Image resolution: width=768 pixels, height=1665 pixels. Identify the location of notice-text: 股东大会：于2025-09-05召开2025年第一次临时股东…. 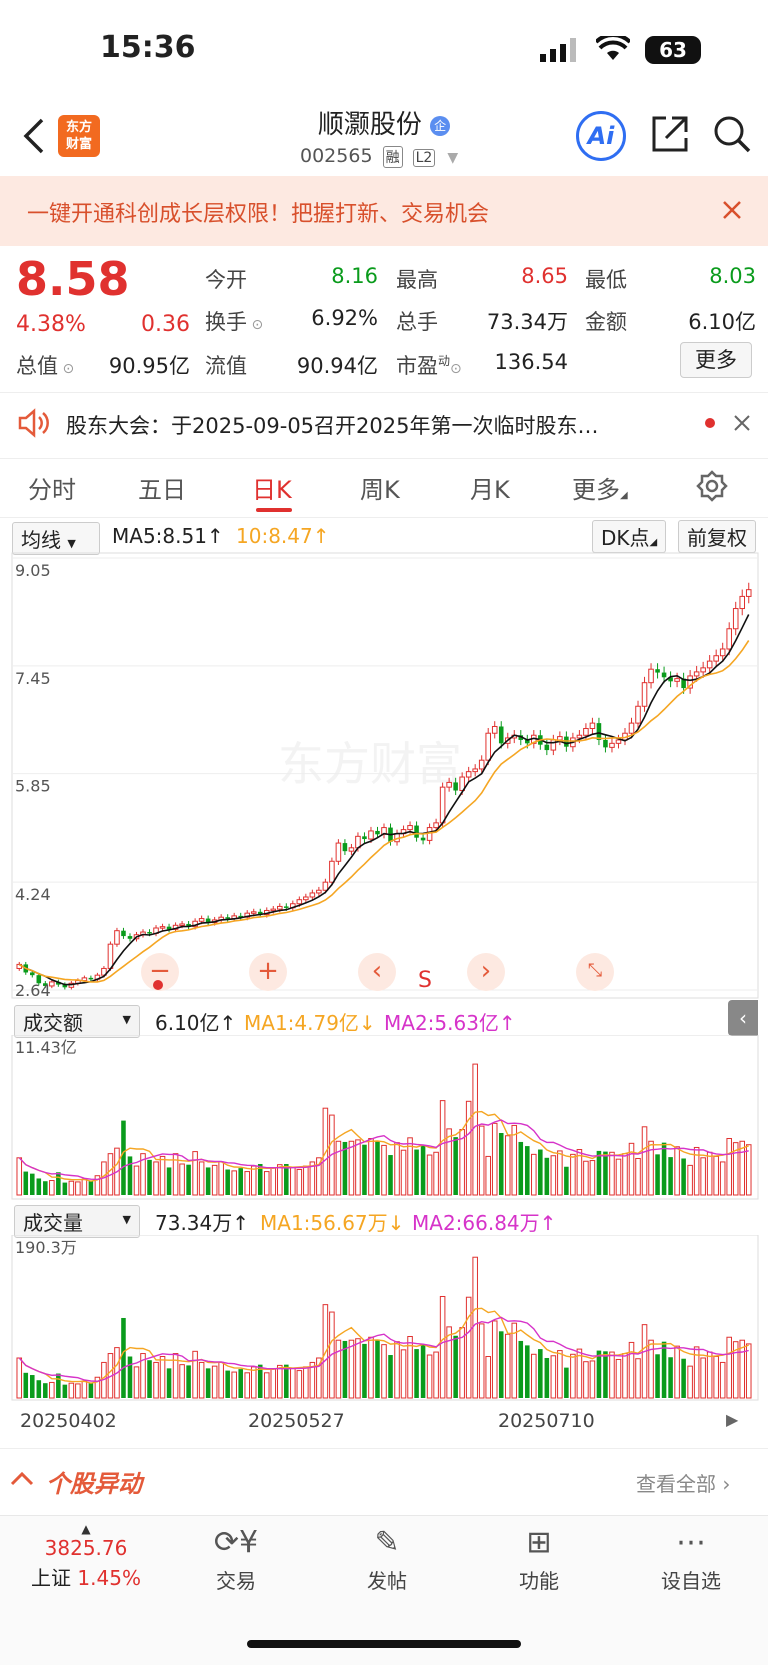
(332, 426).